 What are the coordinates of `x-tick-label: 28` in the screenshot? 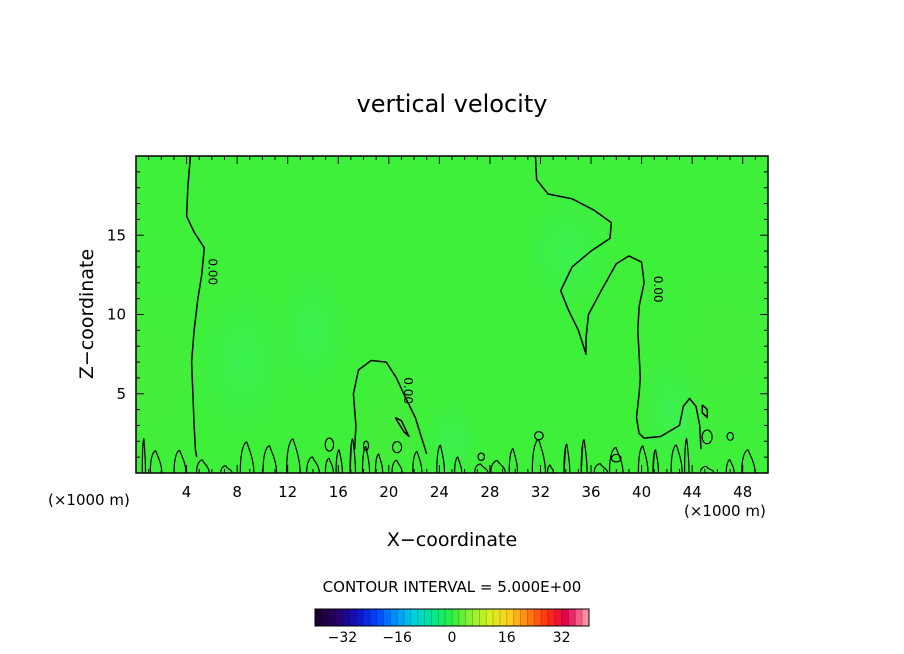 It's located at (489, 492).